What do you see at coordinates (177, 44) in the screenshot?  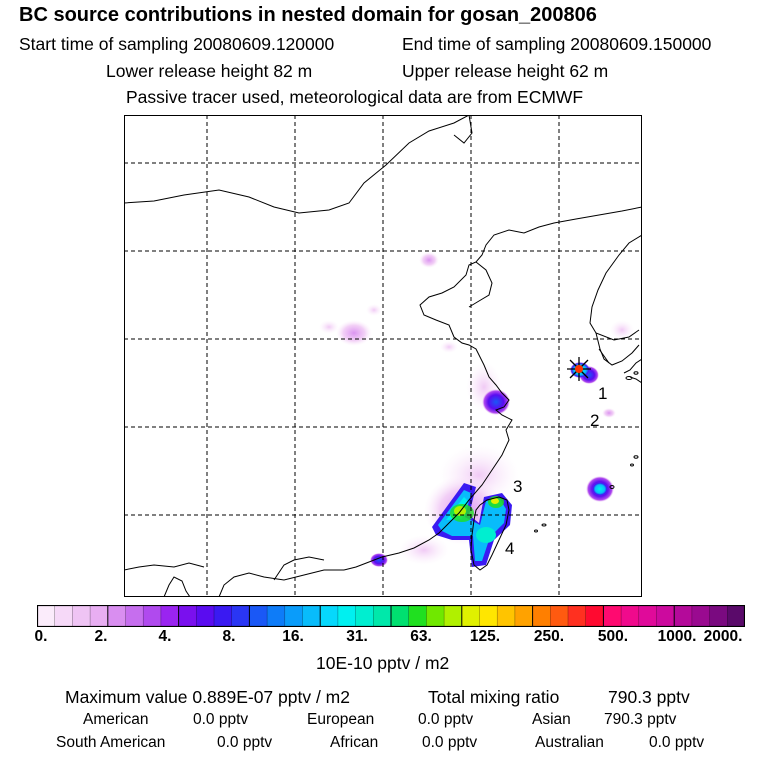 I see `start-time: Start time of sampling 20080609.120000` at bounding box center [177, 44].